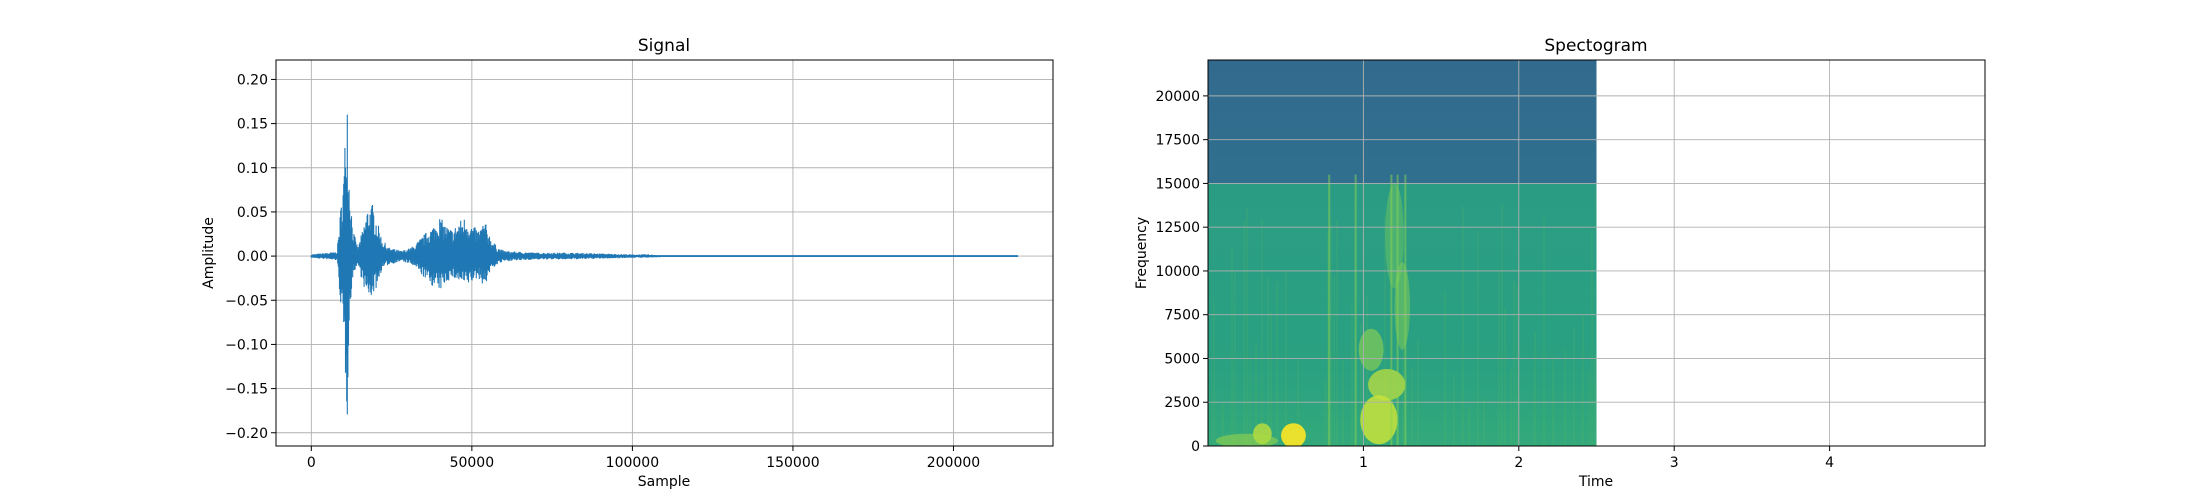  Describe the element at coordinates (632, 463) in the screenshot. I see `signal-x-tick-label: 100000` at that location.